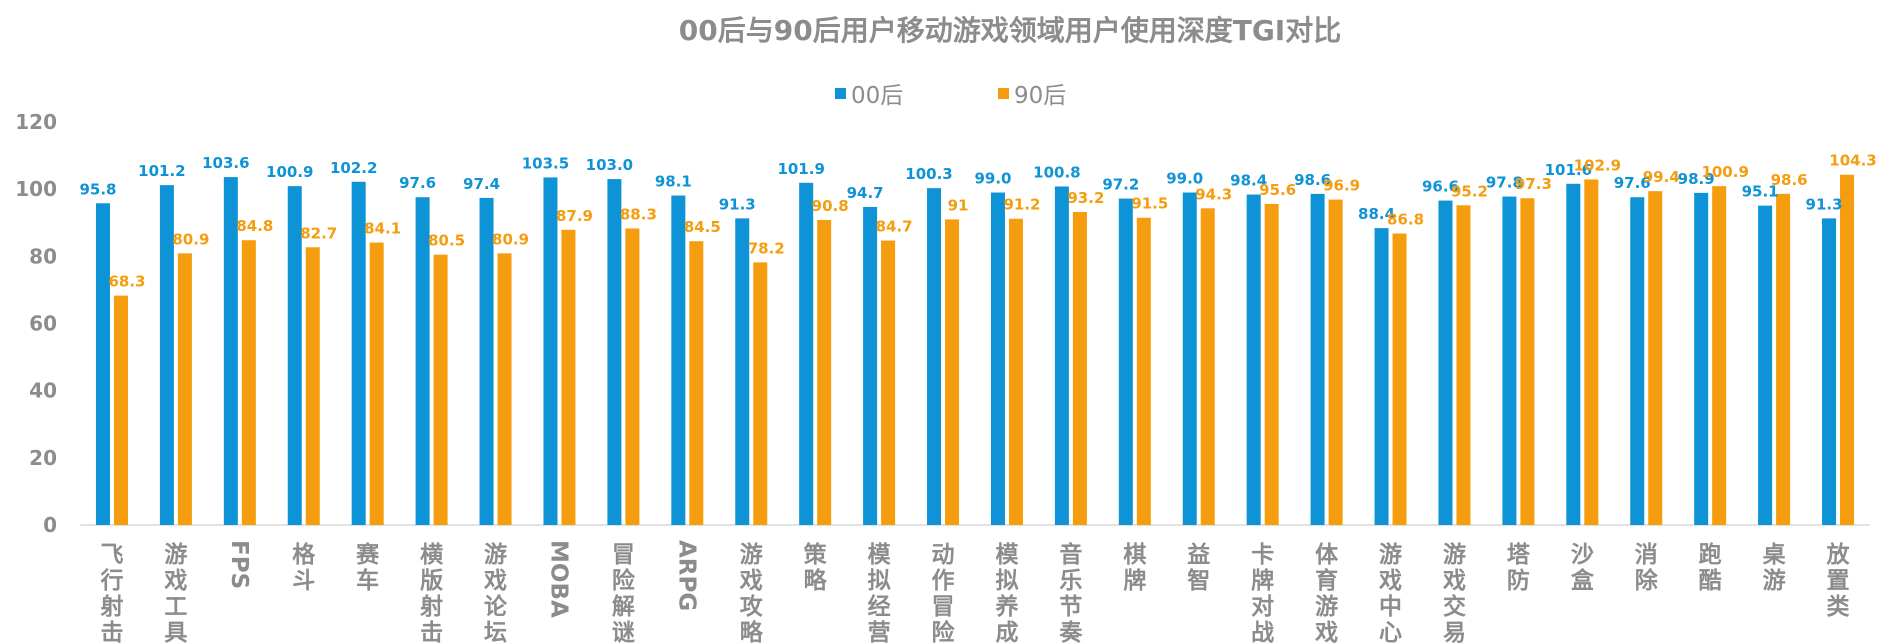  I want to click on x-tick-text: 体育游戏, so click(1326, 593).